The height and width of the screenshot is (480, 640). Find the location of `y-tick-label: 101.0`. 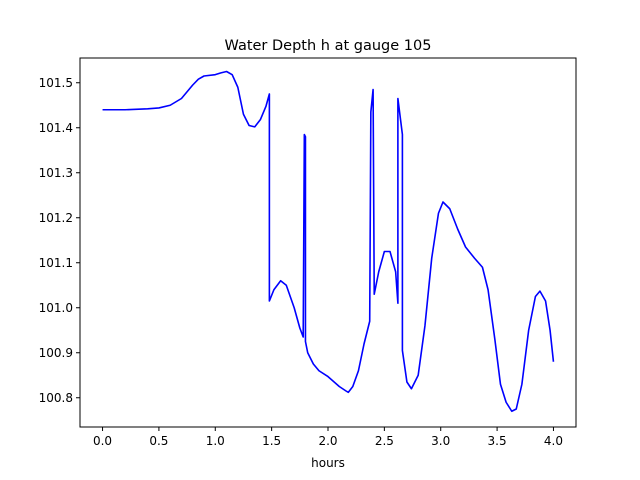

y-tick-label: 101.0 is located at coordinates (56, 308).